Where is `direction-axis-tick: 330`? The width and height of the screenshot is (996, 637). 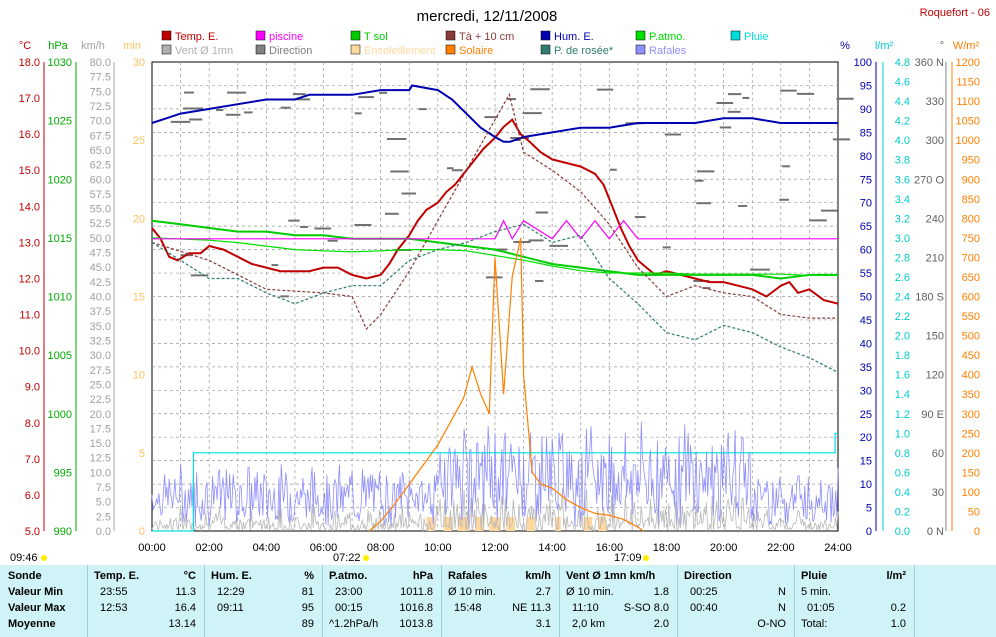
direction-axis-tick: 330 is located at coordinates (935, 102).